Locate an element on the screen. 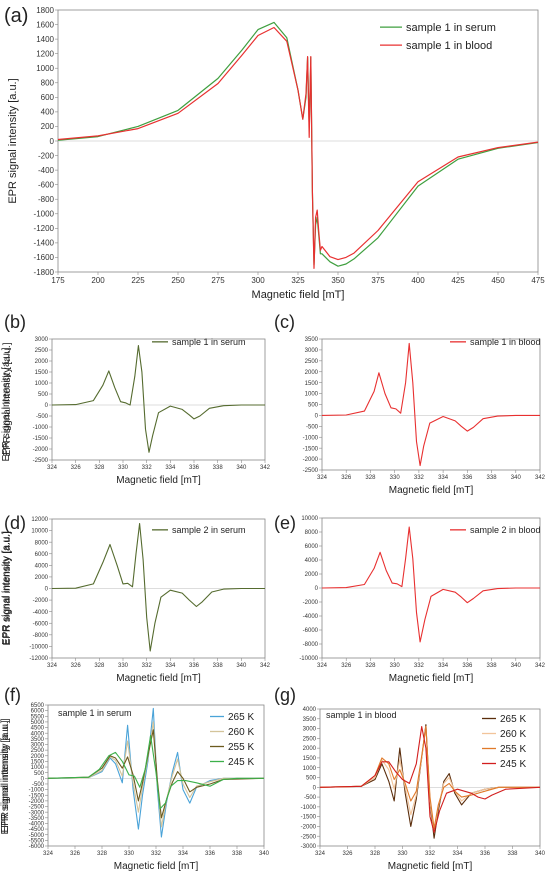  legend: 265 K 260 K 255 K 245 K is located at coordinates (232, 740).